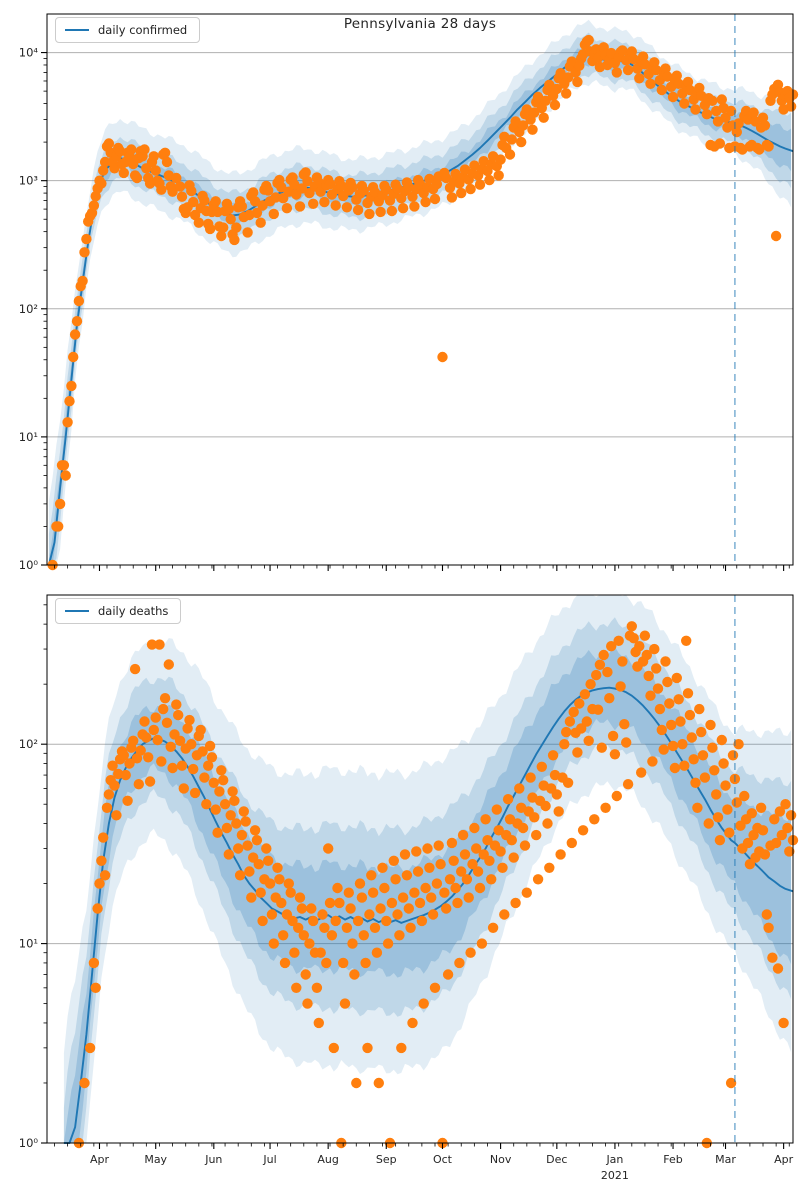 The height and width of the screenshot is (1200, 800). What do you see at coordinates (77, 611) in the screenshot?
I see `deaths-line-swatch` at bounding box center [77, 611].